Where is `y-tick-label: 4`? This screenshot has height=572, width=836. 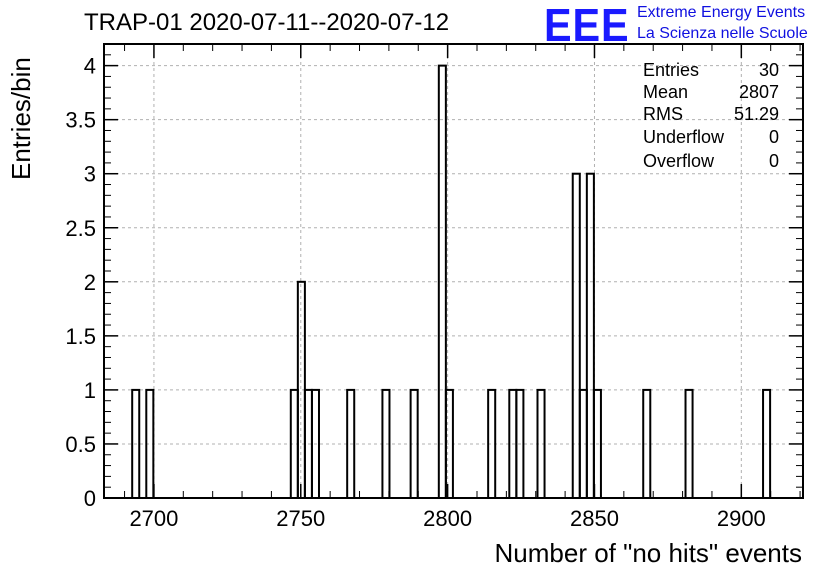
y-tick-label: 4 is located at coordinates (90, 66).